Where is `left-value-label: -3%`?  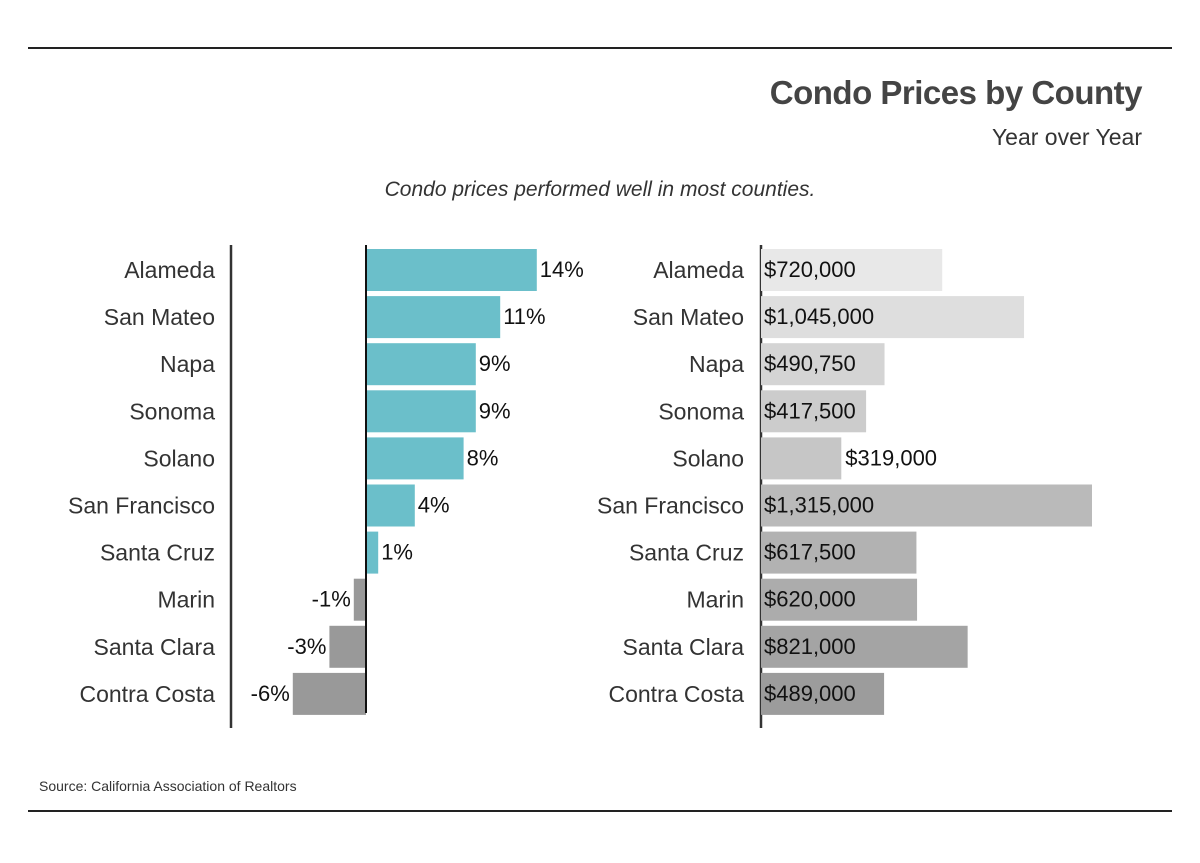 left-value-label: -3% is located at coordinates (306, 646).